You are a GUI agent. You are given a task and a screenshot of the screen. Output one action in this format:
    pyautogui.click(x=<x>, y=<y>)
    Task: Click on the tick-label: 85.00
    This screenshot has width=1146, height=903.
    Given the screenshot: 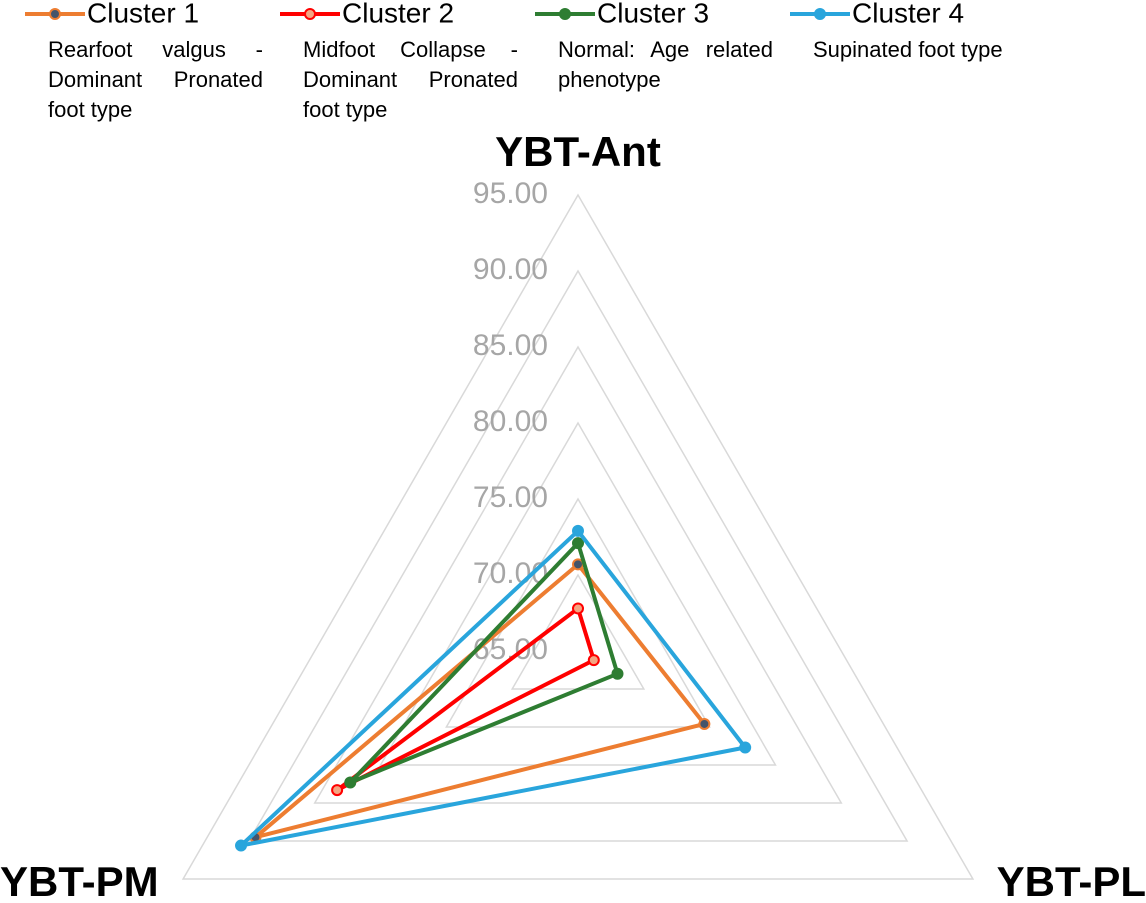 What is the action you would take?
    pyautogui.click(x=510, y=345)
    